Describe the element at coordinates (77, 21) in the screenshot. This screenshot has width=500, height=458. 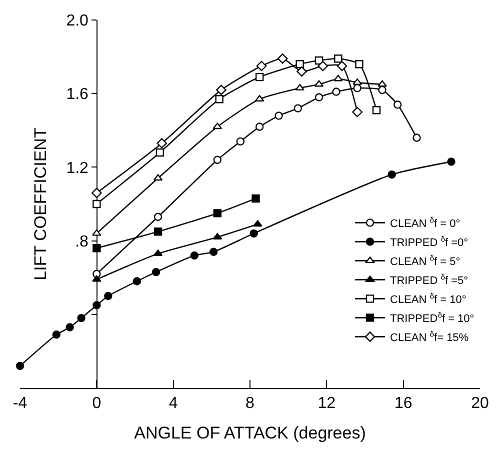
I see `y-tick-label: 2.0` at that location.